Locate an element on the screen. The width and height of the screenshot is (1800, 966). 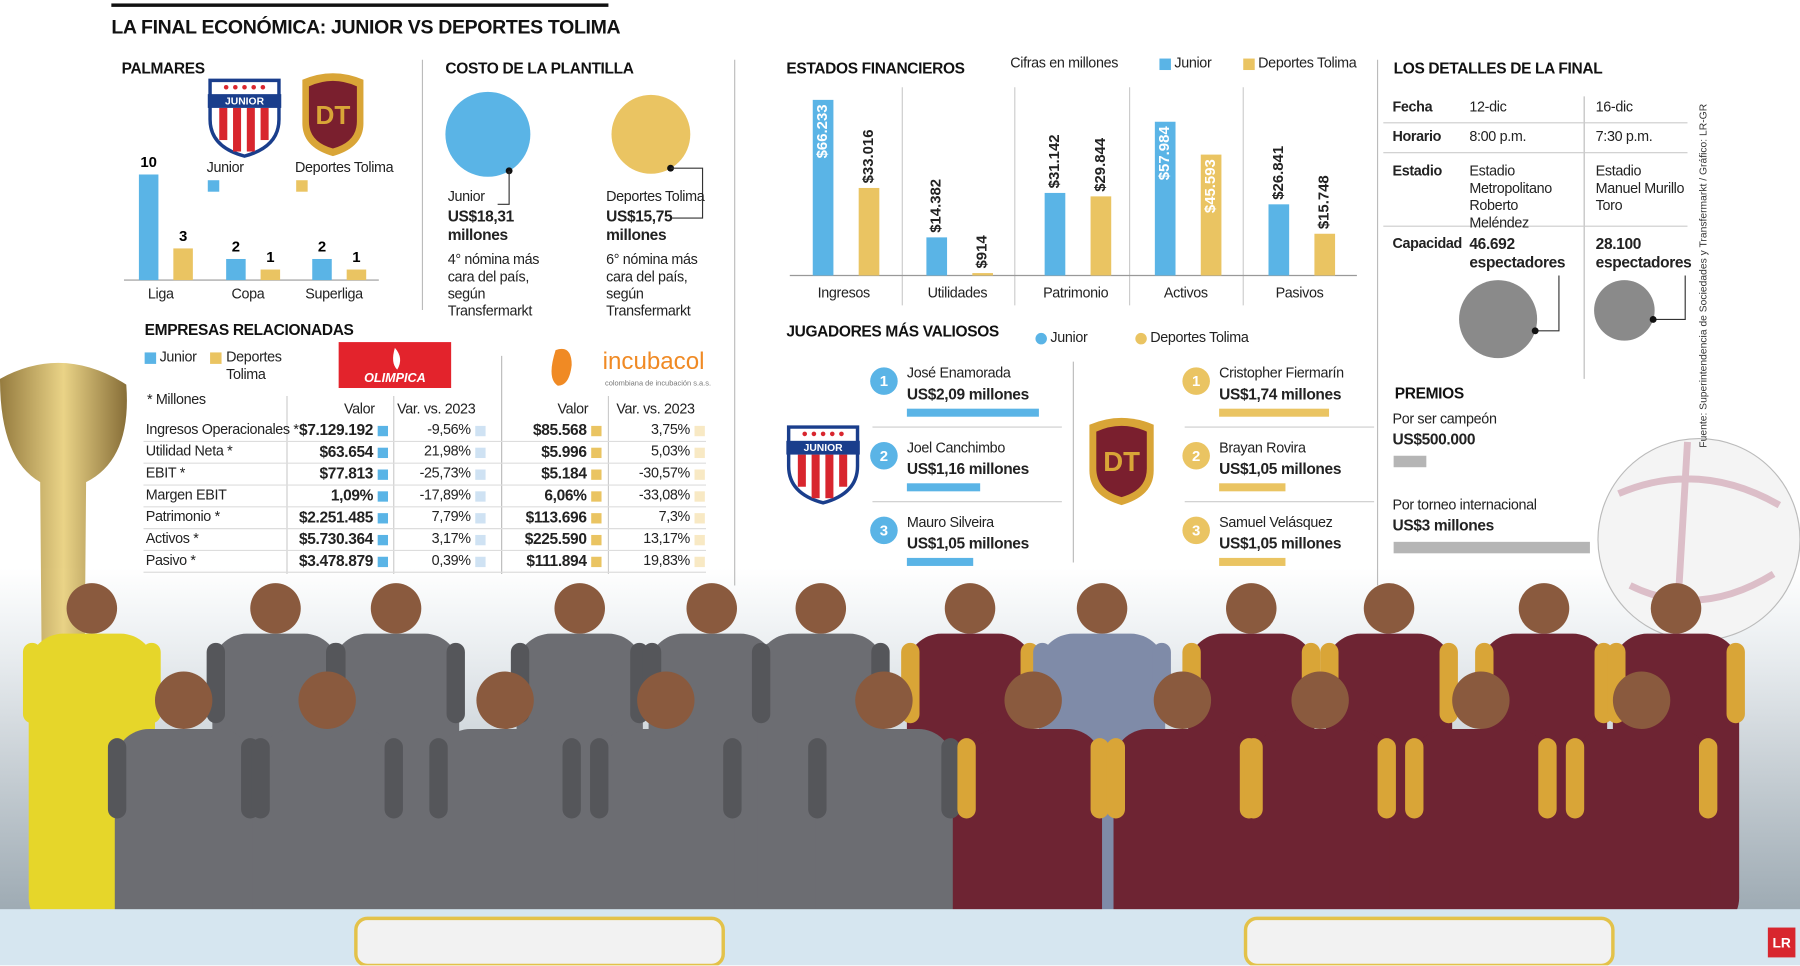
banner-board is located at coordinates (1429, 941).